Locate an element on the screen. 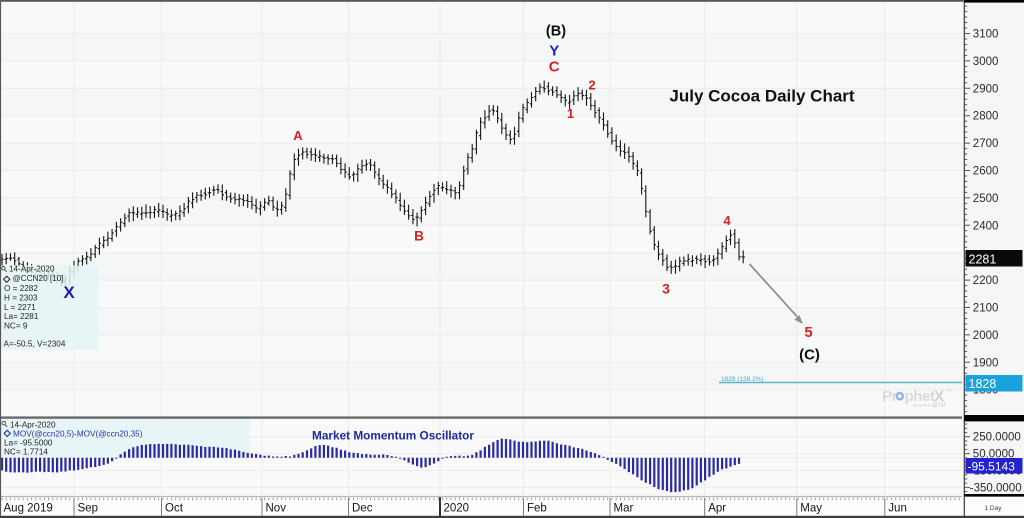 The image size is (1024, 518). svg-text: -350.0000 is located at coordinates (996, 488).